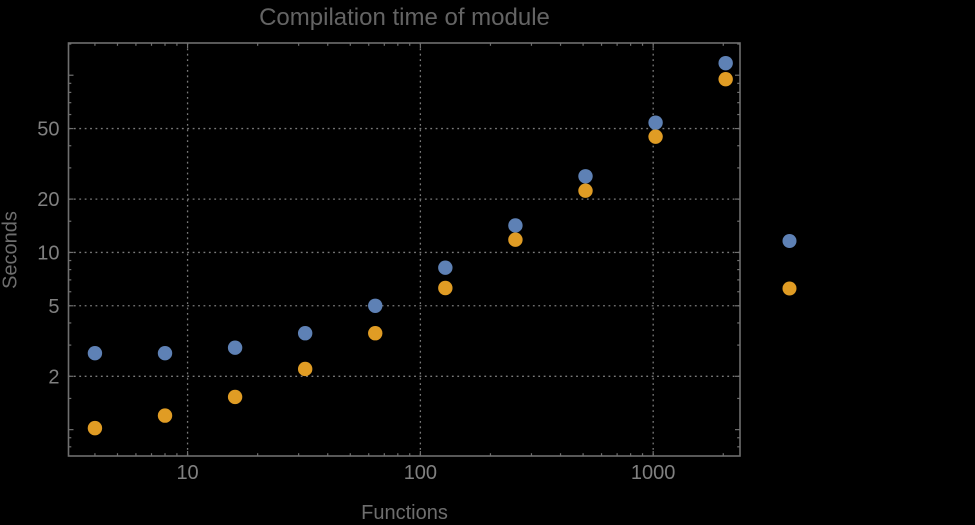  Describe the element at coordinates (48, 200) in the screenshot. I see `y-tick-label: 20` at that location.